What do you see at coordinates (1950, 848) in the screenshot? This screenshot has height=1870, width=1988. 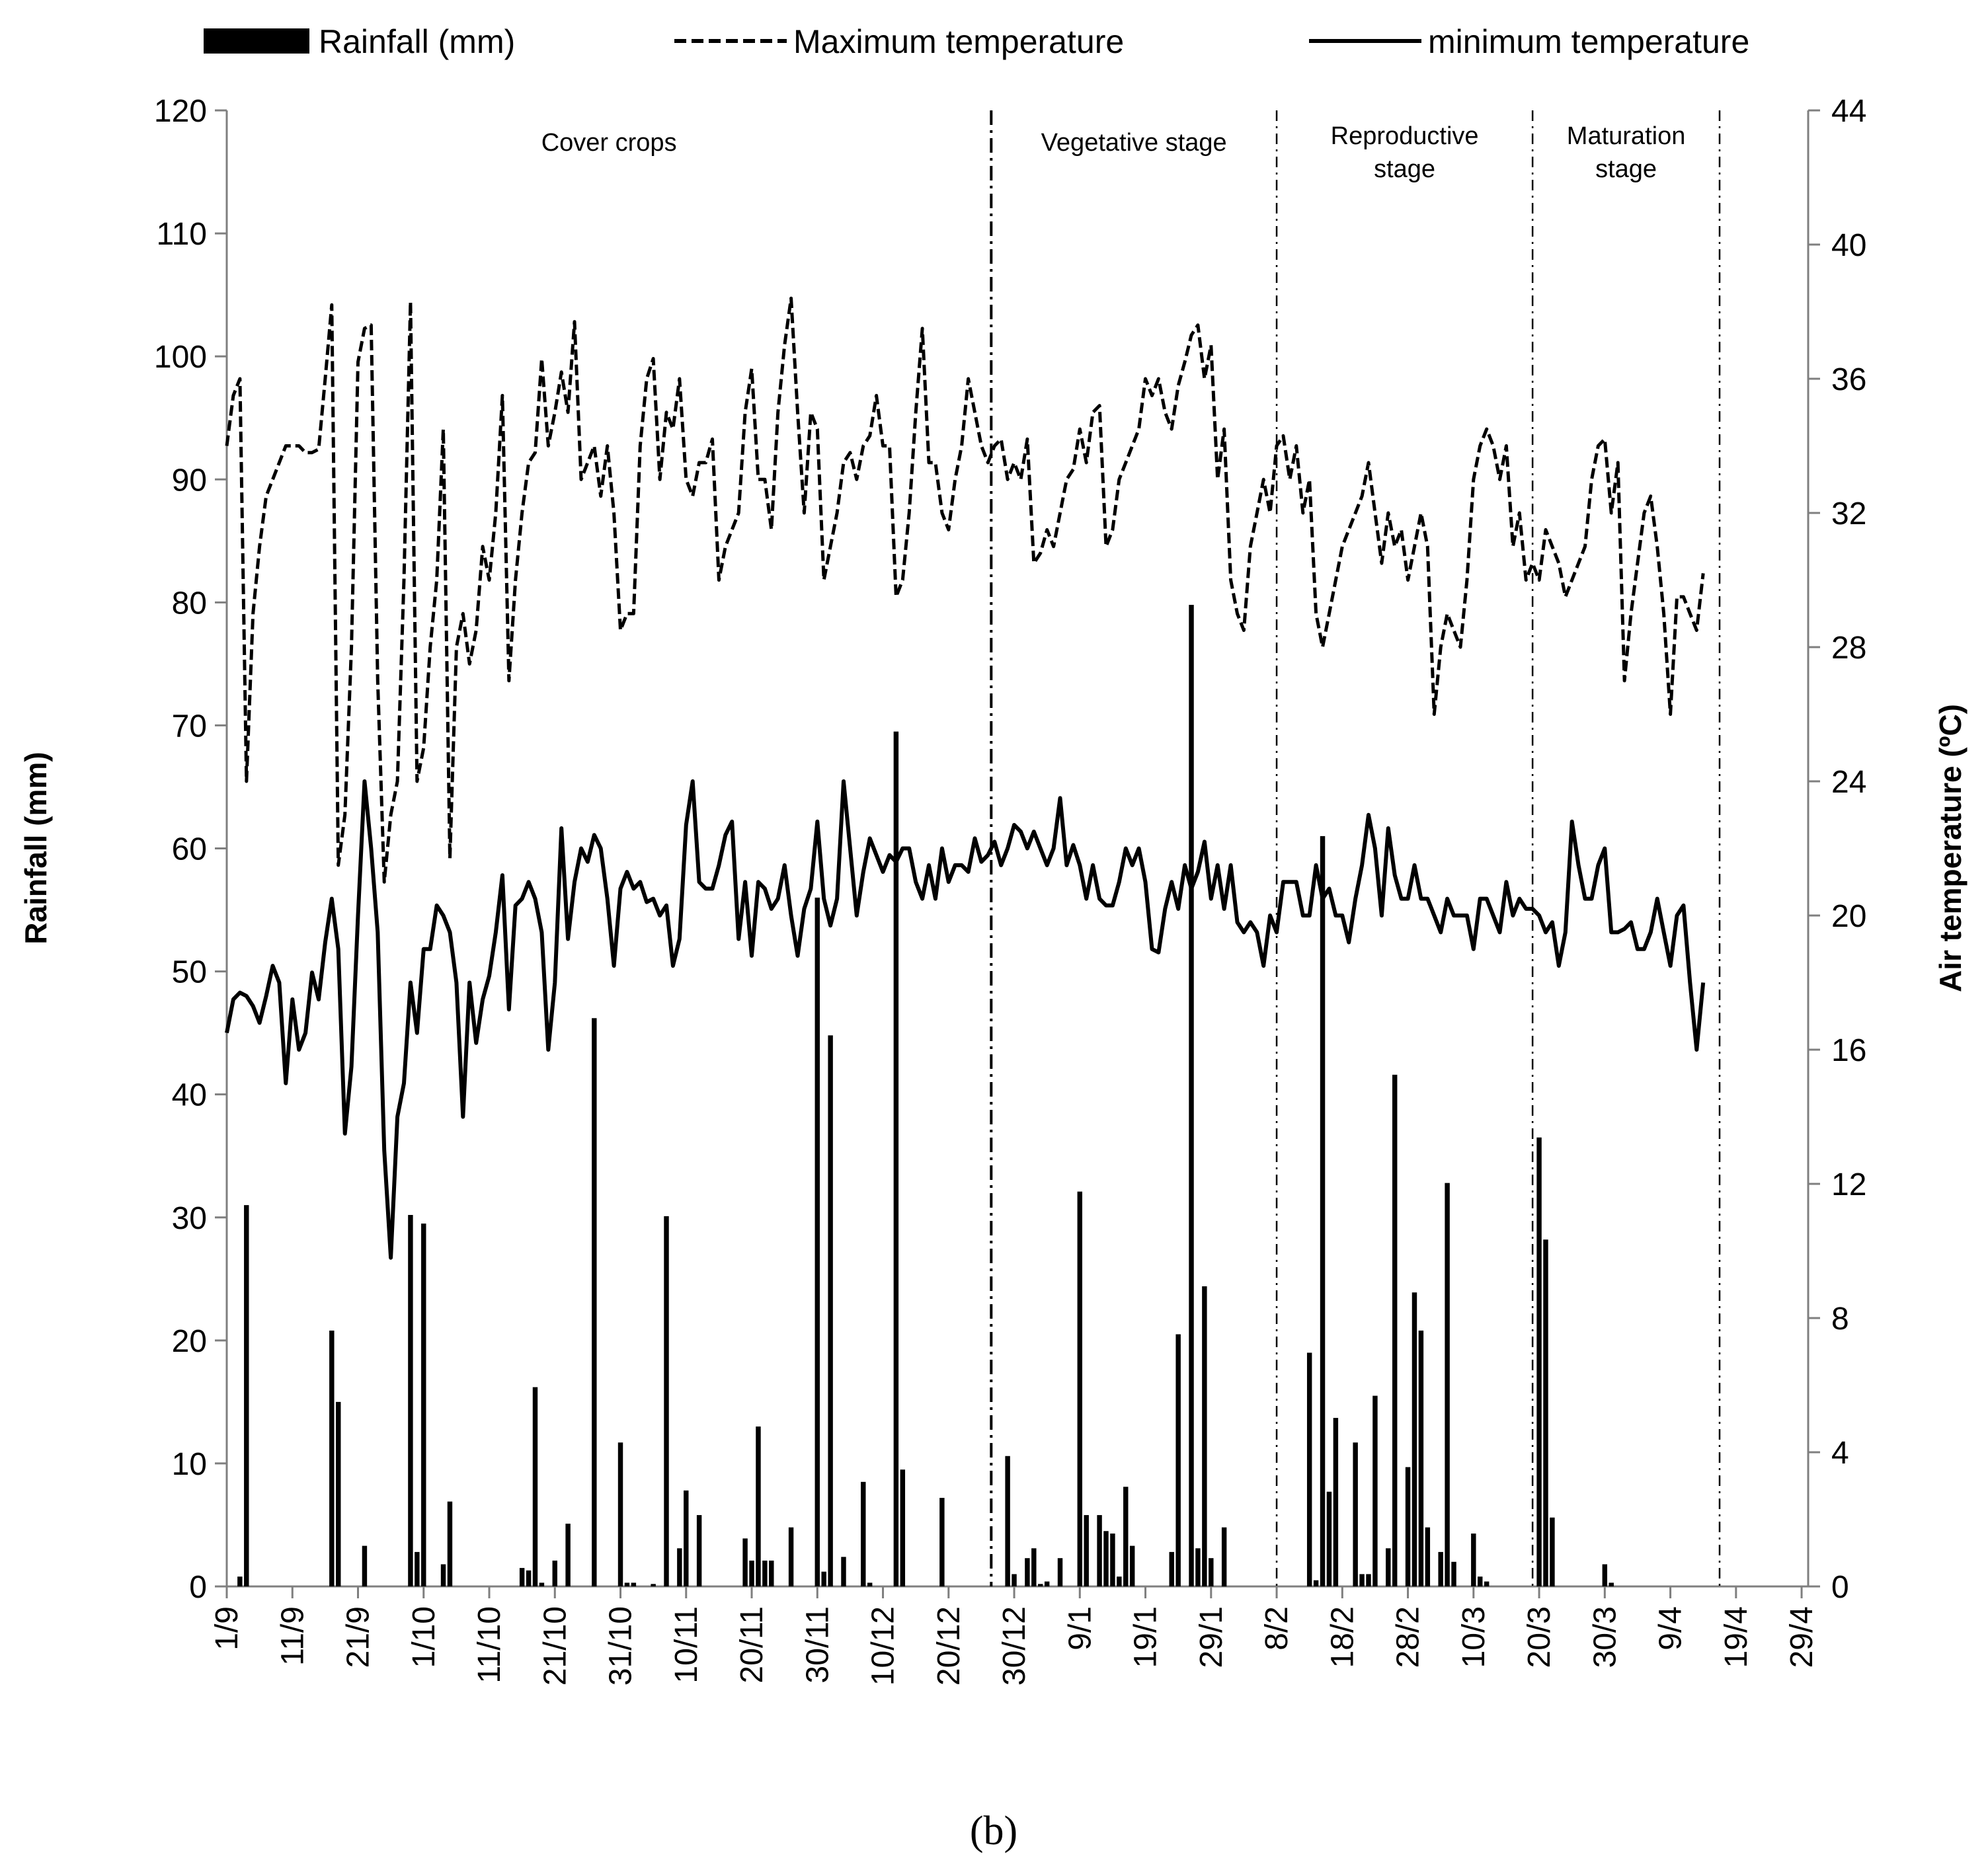 I see `y-axis-right-title: Air temperature (ºC)` at bounding box center [1950, 848].